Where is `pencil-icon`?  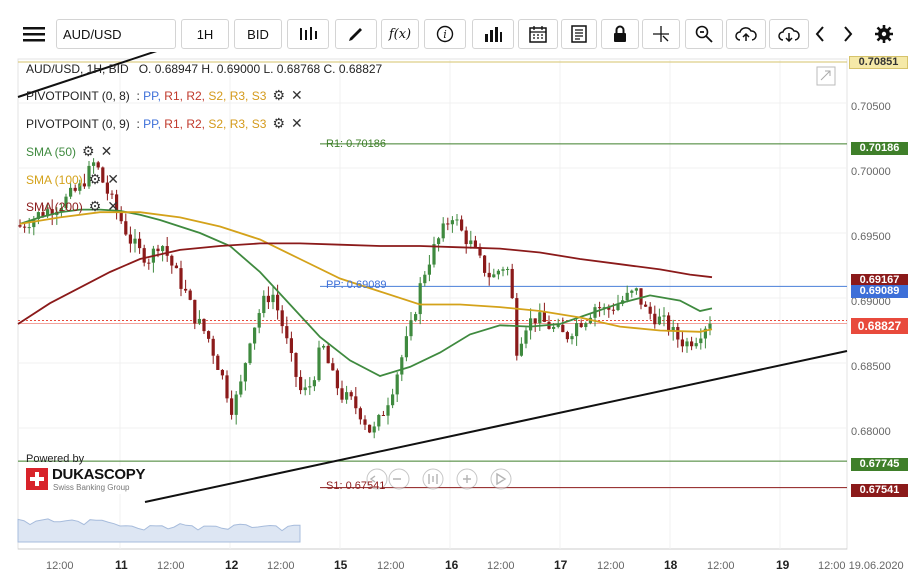 pencil-icon is located at coordinates (355, 34).